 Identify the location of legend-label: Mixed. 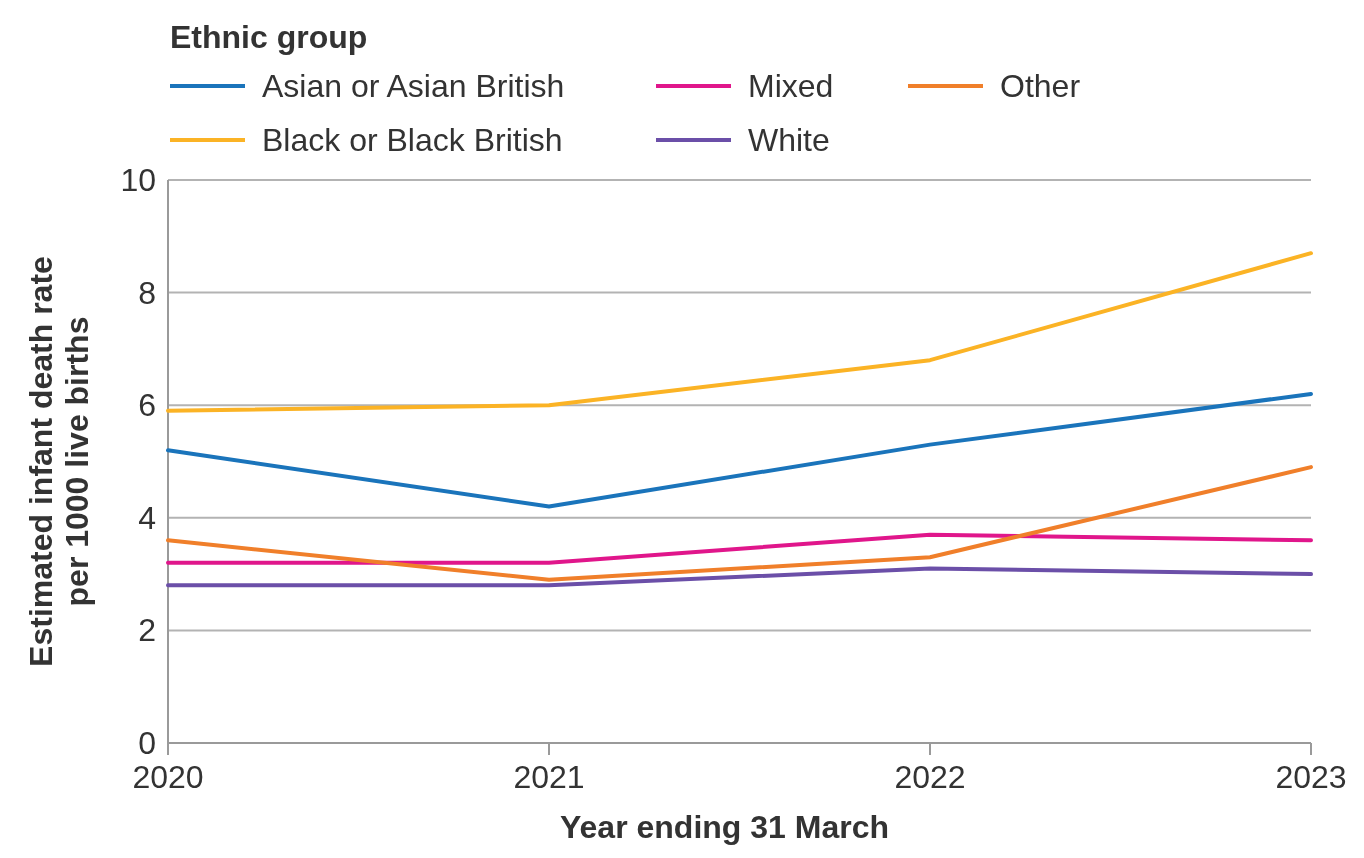
(791, 86).